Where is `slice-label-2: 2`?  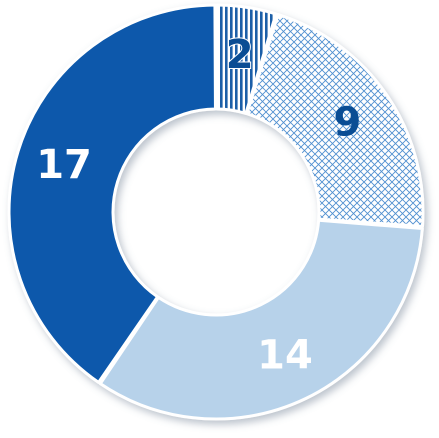 slice-label-2: 2 is located at coordinates (240, 55).